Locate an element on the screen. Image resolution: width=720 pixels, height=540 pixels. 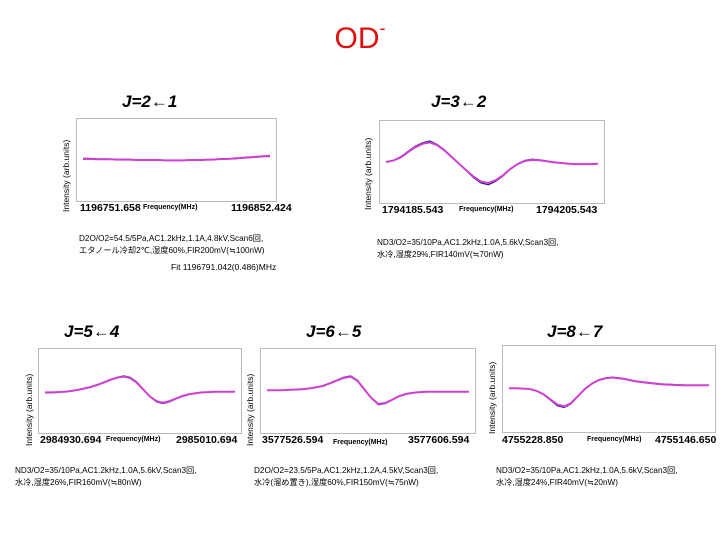
x-tick-max: 3577606.594 is located at coordinates (439, 440).